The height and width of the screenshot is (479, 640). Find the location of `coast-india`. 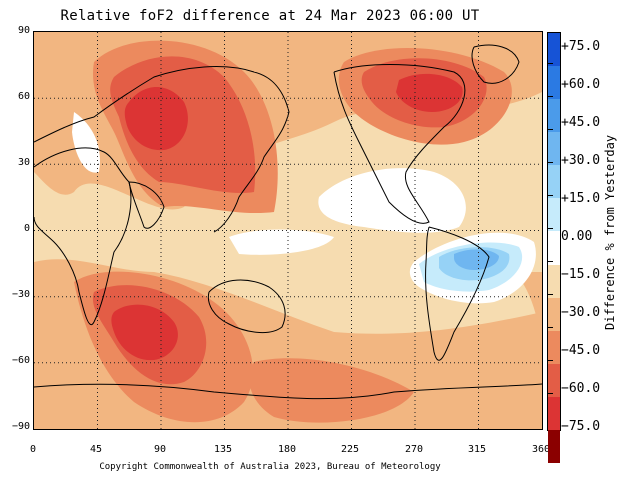

coast-india is located at coordinates (146, 205).